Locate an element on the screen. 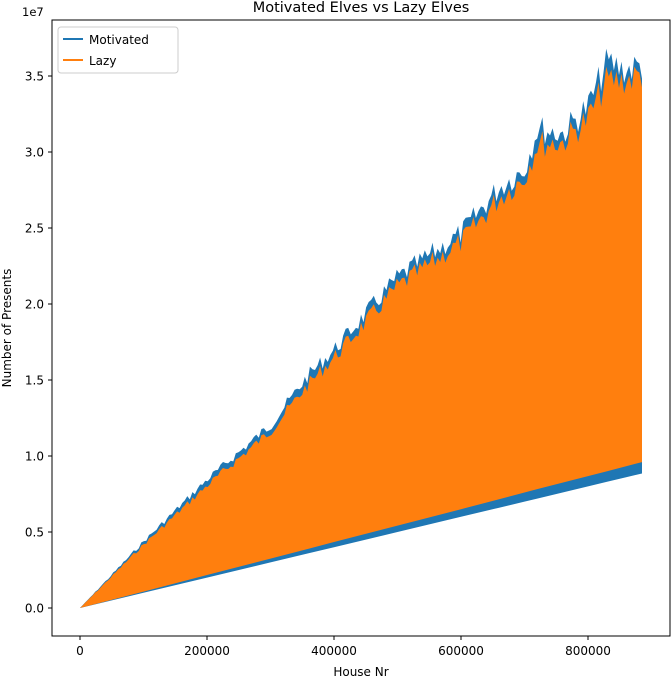 This screenshot has width=671, height=683. legend-box is located at coordinates (118, 50).